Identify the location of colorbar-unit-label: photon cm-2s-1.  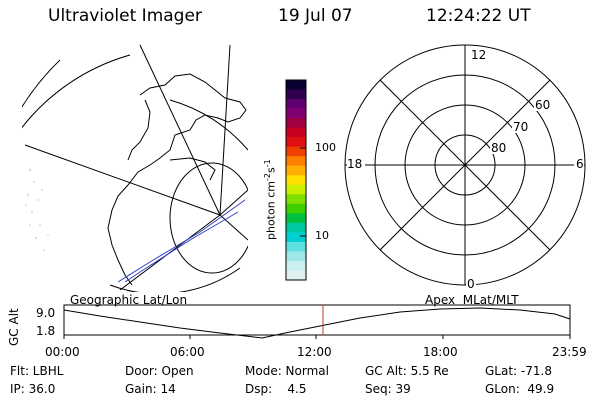
(270, 199).